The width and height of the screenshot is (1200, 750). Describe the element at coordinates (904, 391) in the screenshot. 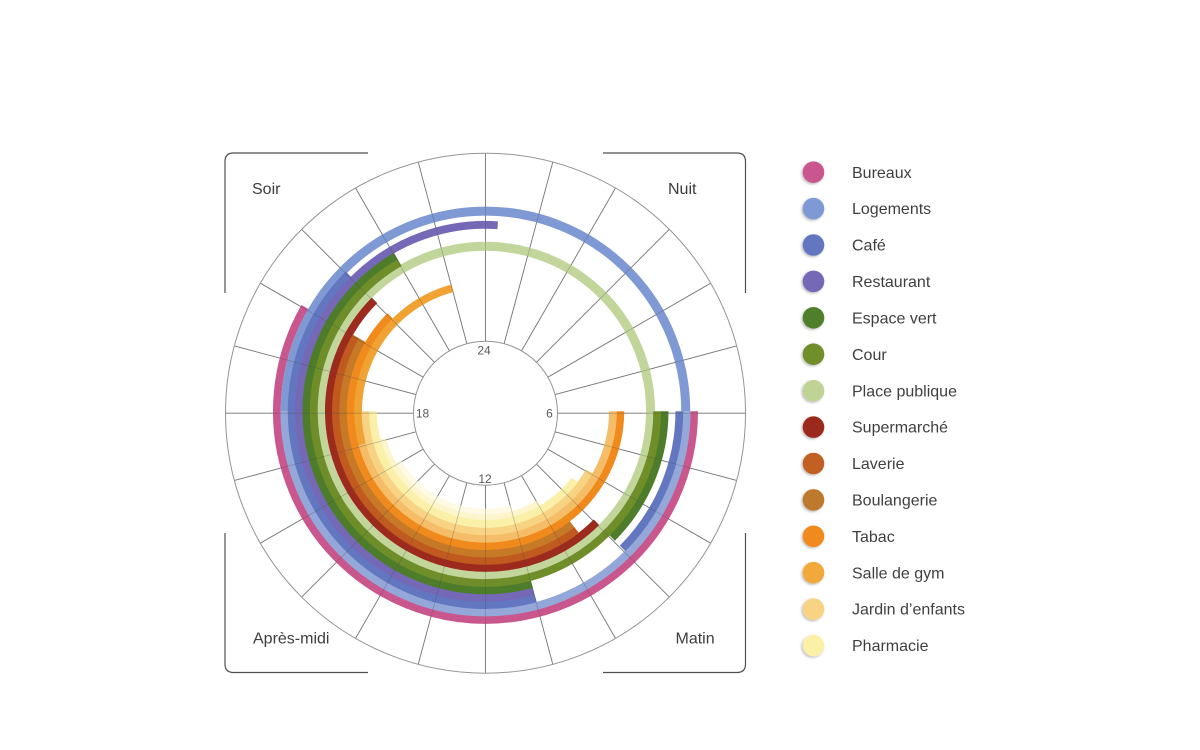

I see `svg-text: Place publique` at that location.